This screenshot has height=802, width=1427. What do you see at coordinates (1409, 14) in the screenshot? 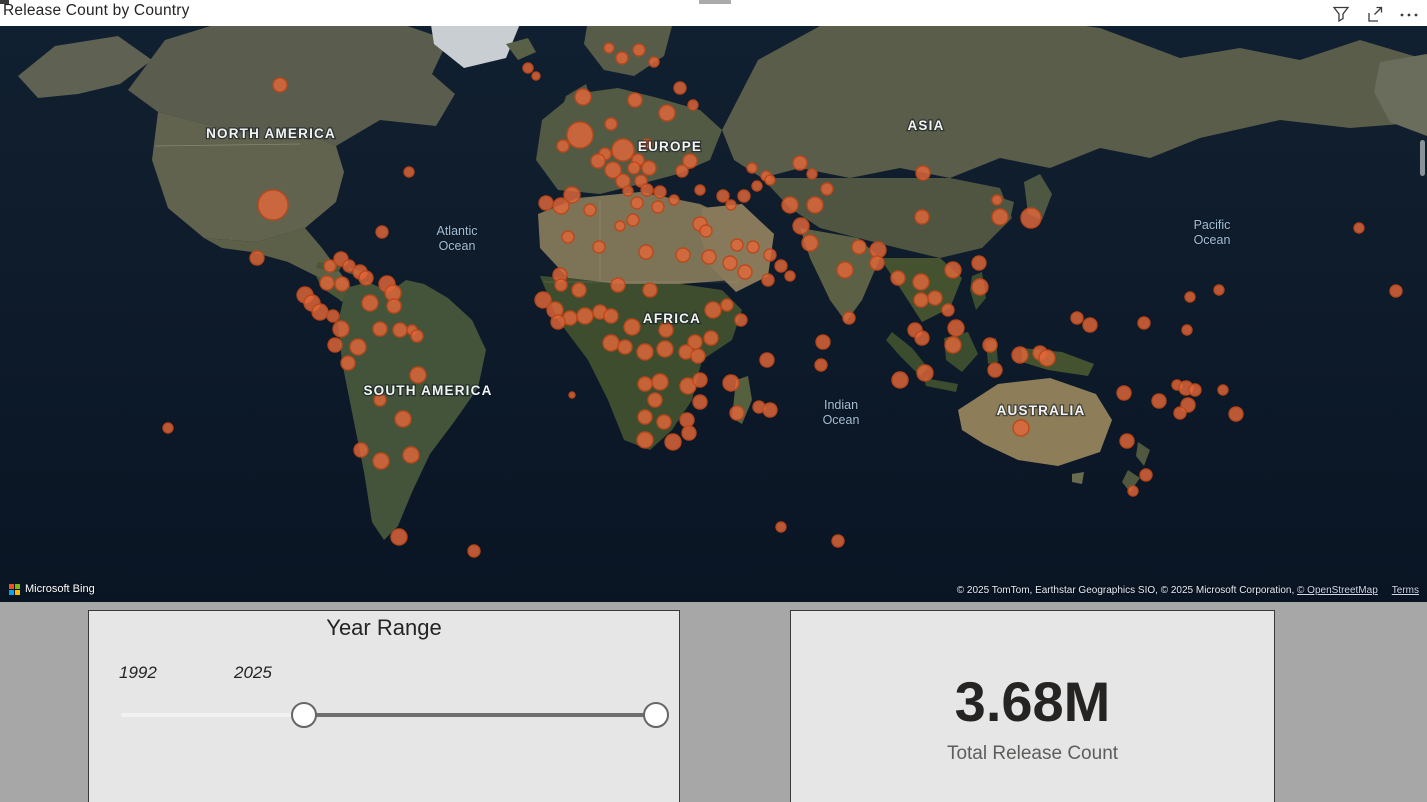
I see `more-options-button` at bounding box center [1409, 14].